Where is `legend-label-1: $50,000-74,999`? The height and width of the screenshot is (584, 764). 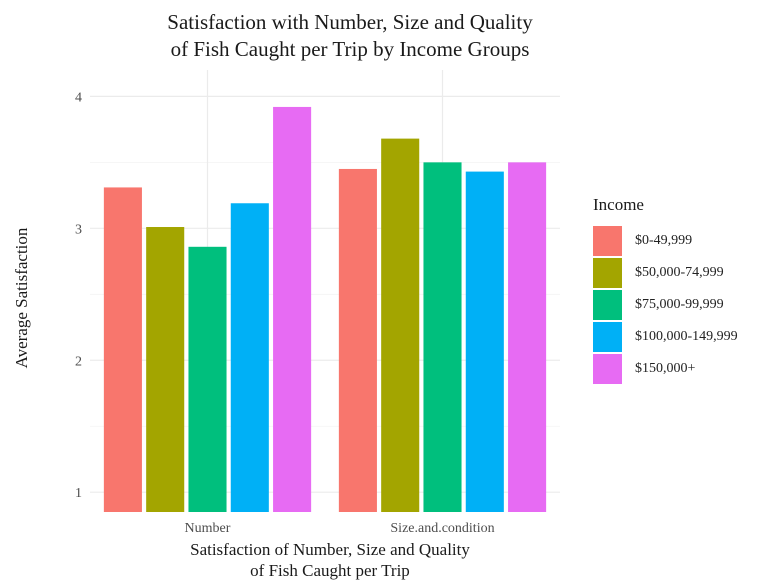
legend-label-1: $50,000-74,999 is located at coordinates (679, 272).